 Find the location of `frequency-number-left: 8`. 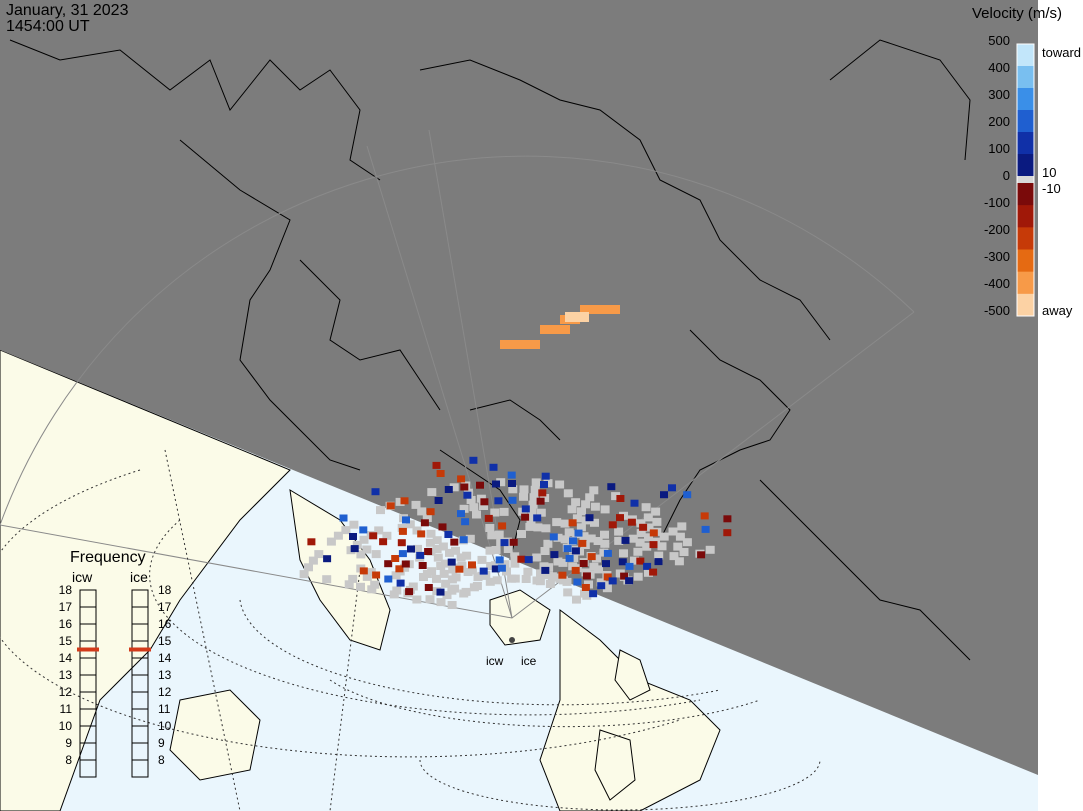

frequency-number-left: 8 is located at coordinates (68, 760).